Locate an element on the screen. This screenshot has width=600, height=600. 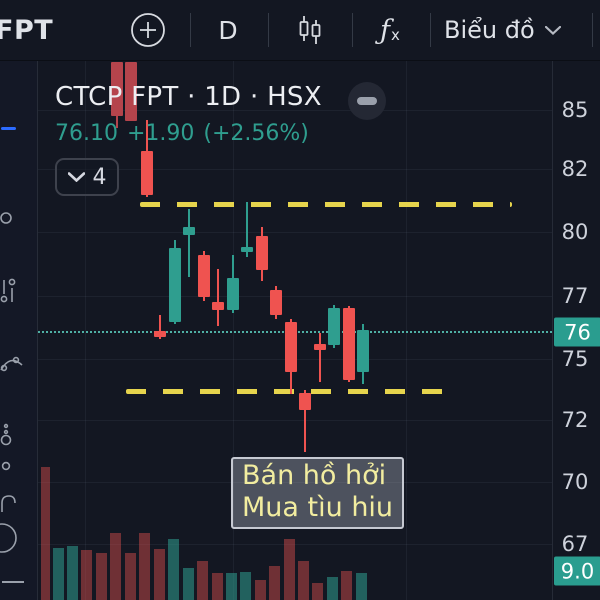
candlestick-icon is located at coordinates (310, 30).